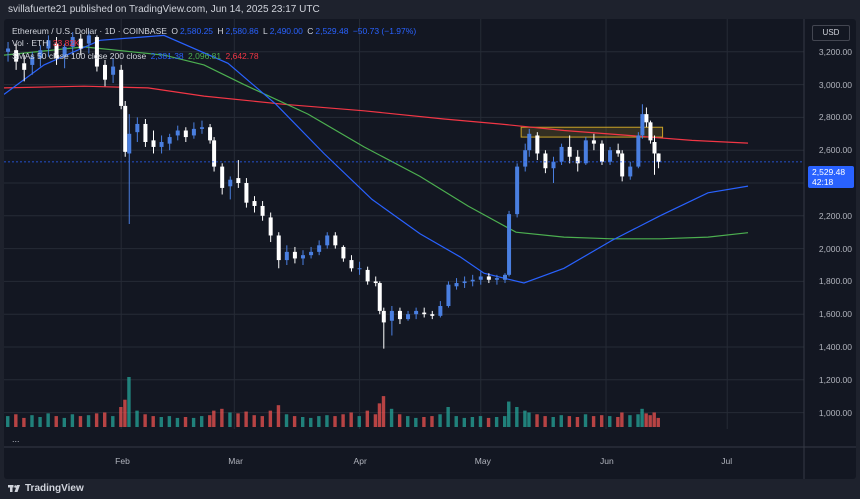 This screenshot has width=860, height=499. What do you see at coordinates (835, 51) in the screenshot?
I see `price-tick-label: 3,200.00` at bounding box center [835, 51].